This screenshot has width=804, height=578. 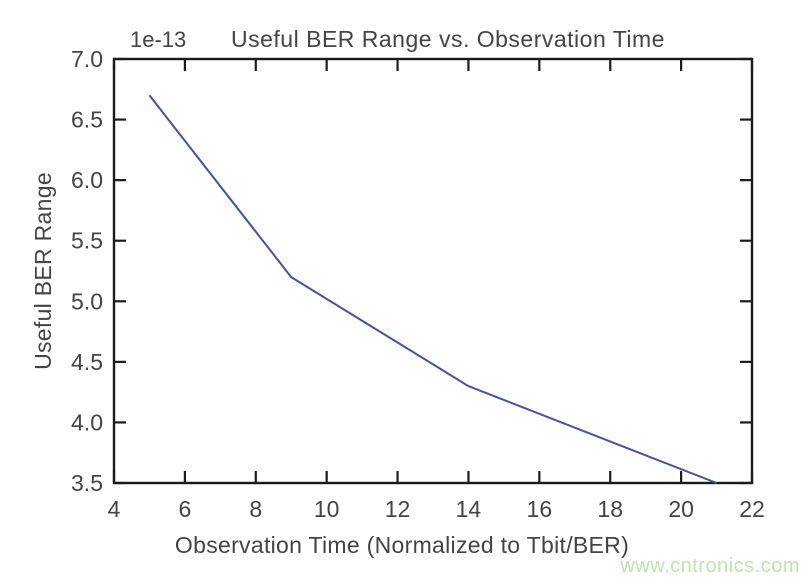 I want to click on x-tick-label: 8, so click(x=255, y=509).